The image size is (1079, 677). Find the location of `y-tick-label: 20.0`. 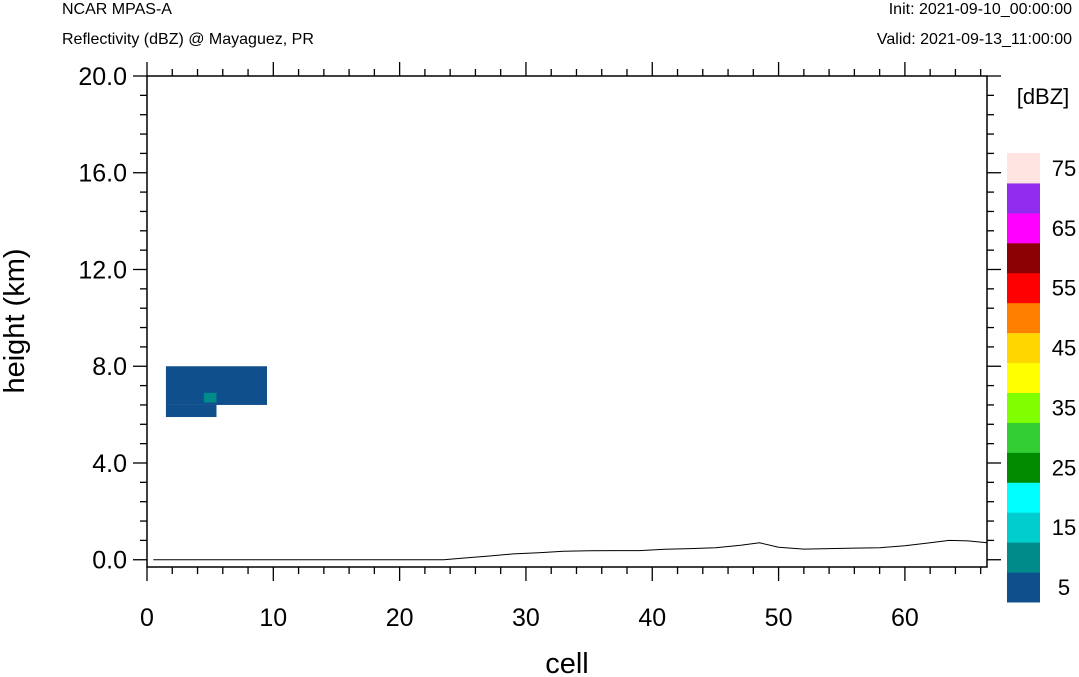

y-tick-label: 20.0 is located at coordinates (102, 77).